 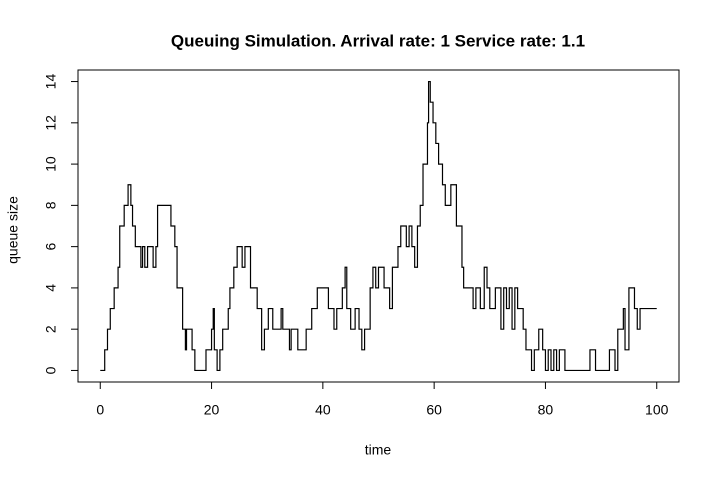 I want to click on y-tick-label: 6, so click(x=51, y=247).